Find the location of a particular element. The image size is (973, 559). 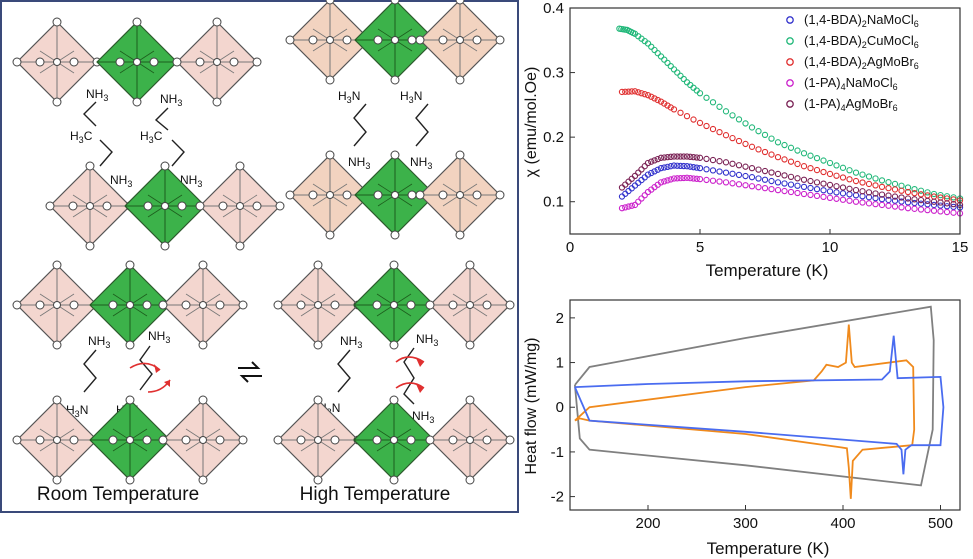

chi-x-tick-label: 0 is located at coordinates (570, 247).